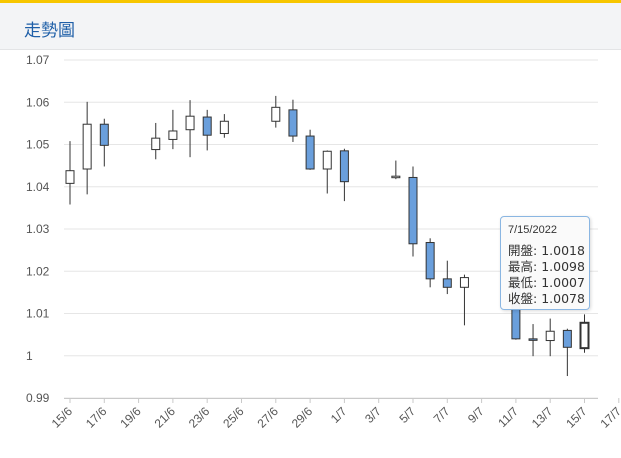 Image resolution: width=621 pixels, height=458 pixels. What do you see at coordinates (542, 417) in the screenshot?
I see `x-tick-label: 13/7` at bounding box center [542, 417].